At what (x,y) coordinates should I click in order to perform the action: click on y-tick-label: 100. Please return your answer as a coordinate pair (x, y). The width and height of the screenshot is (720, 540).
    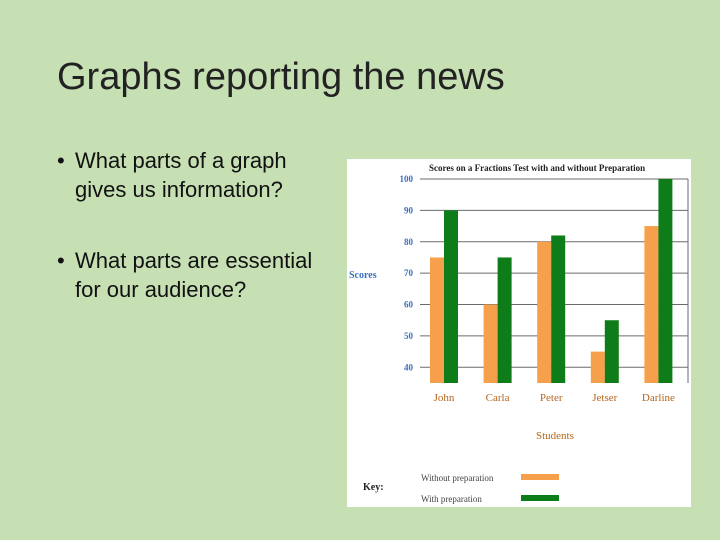
    Looking at the image, I should click on (407, 179).